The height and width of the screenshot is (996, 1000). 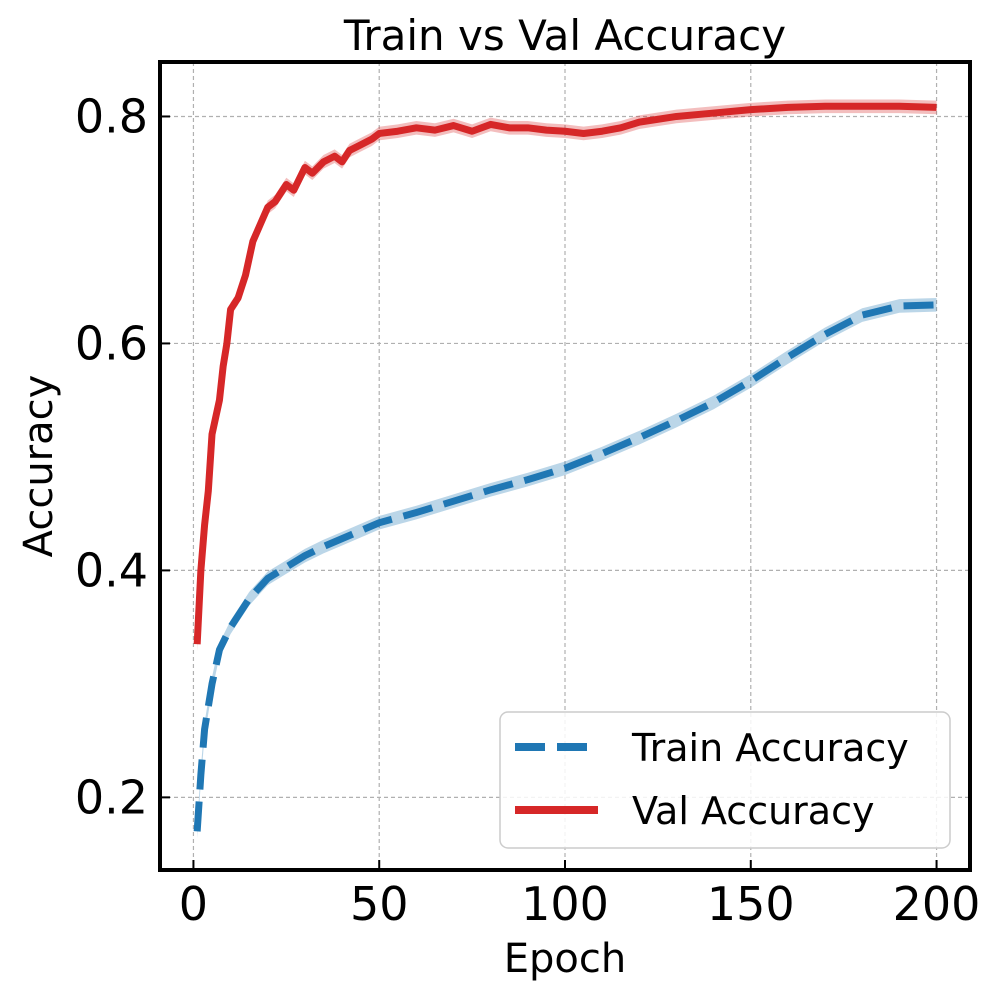 I want to click on x-tick-label: 200, so click(x=937, y=904).